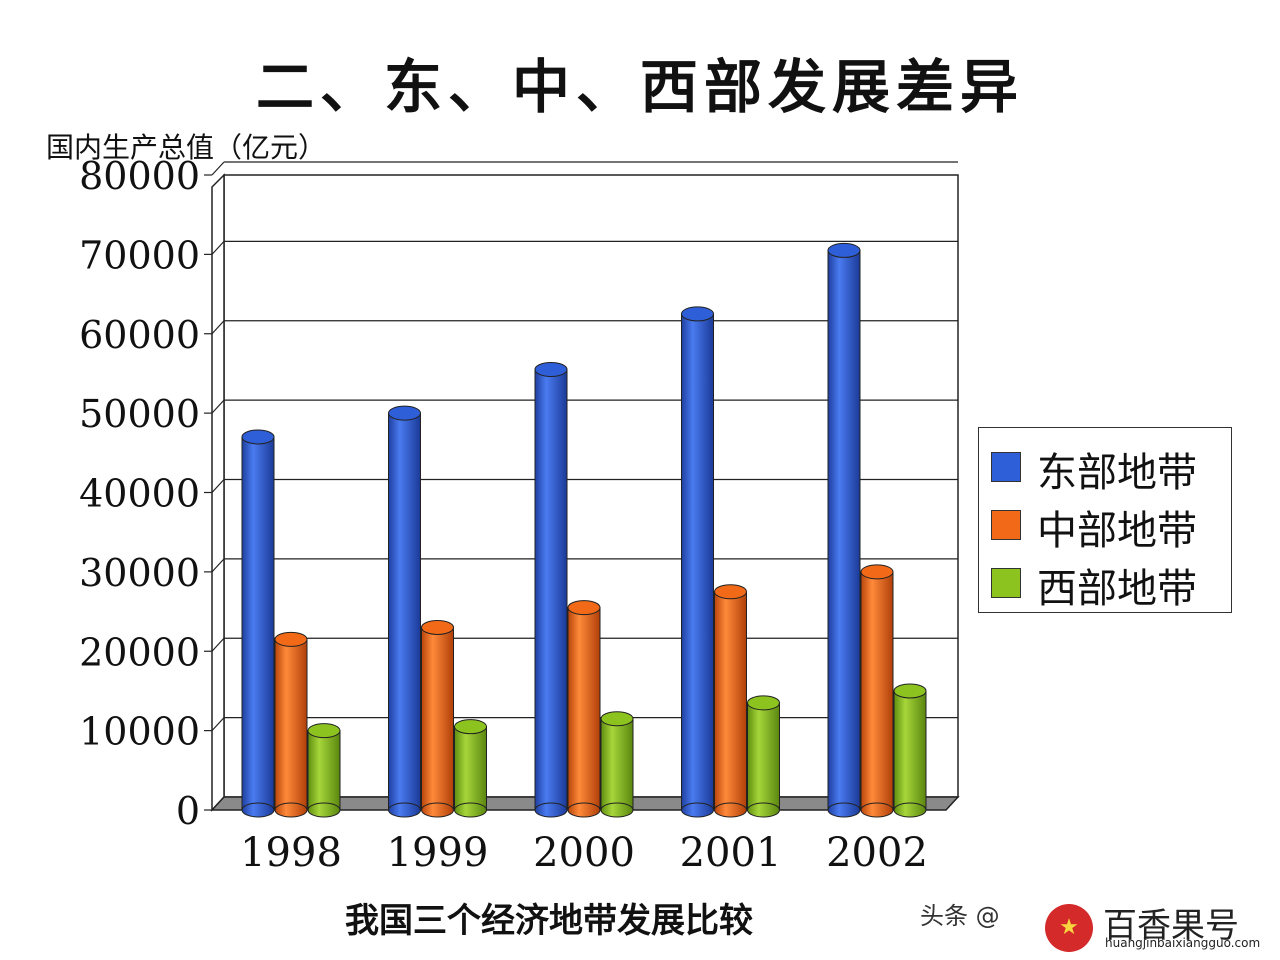  Describe the element at coordinates (139, 176) in the screenshot. I see `y-tick-label: 80000` at that location.